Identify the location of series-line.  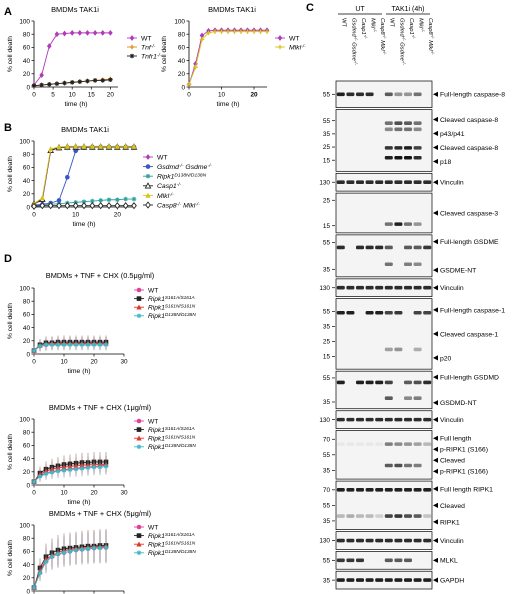
(83, 176).